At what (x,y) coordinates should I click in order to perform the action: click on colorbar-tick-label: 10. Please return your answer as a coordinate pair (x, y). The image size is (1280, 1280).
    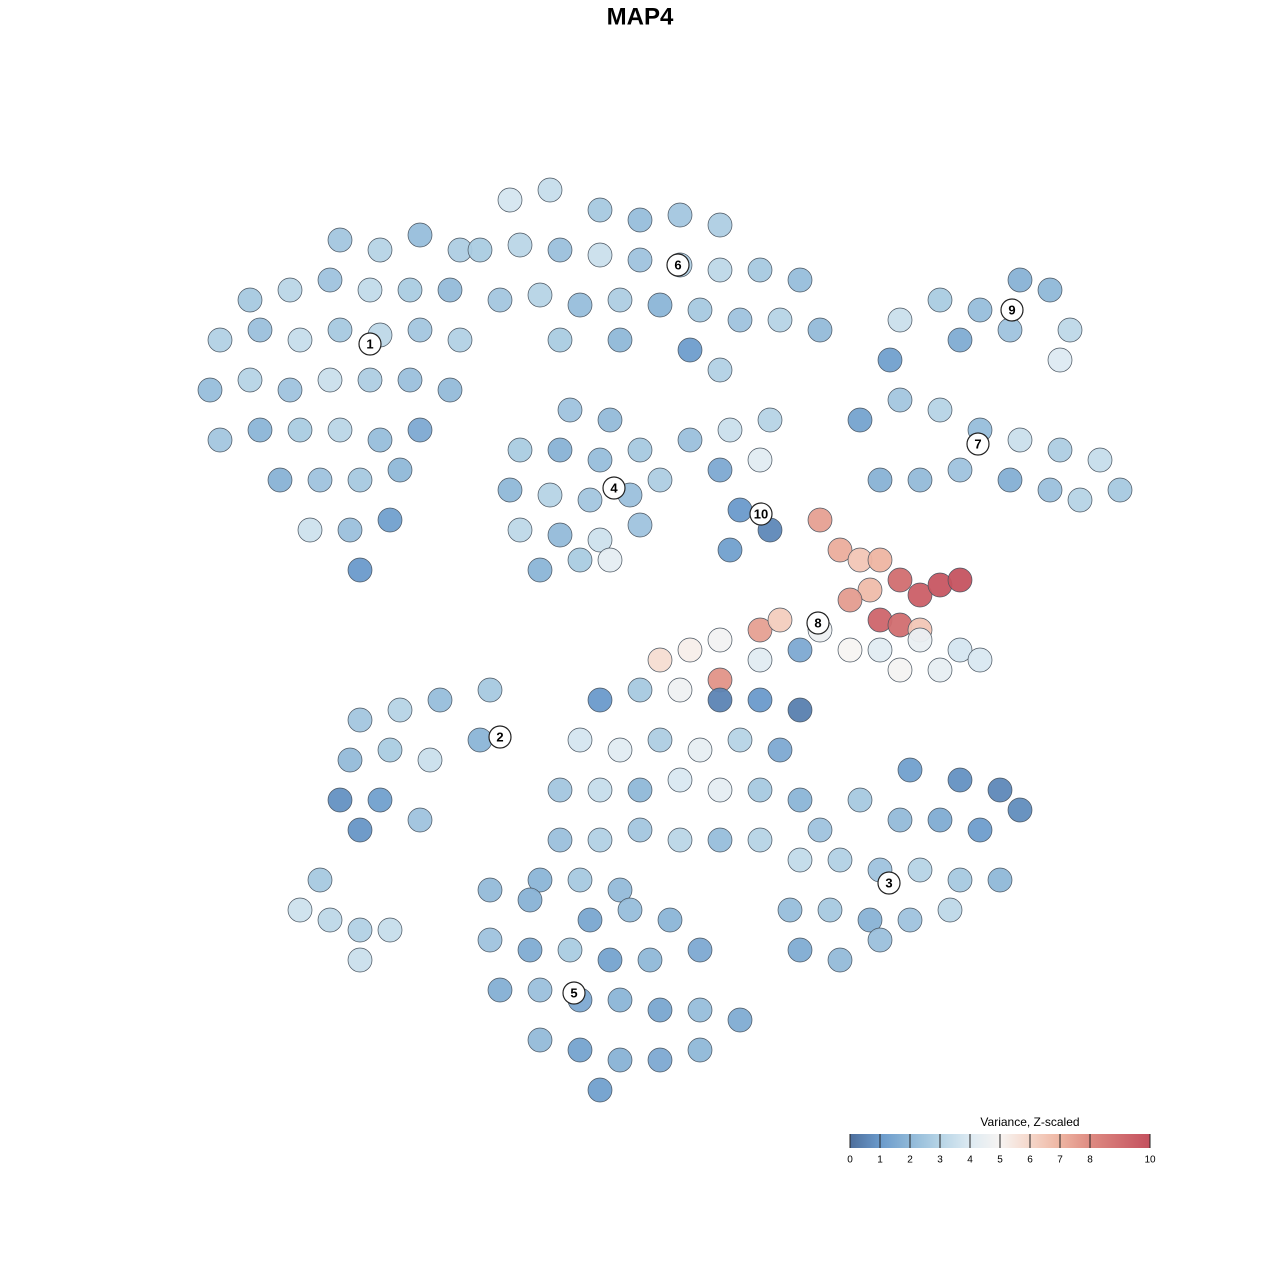
    Looking at the image, I should click on (1150, 1160).